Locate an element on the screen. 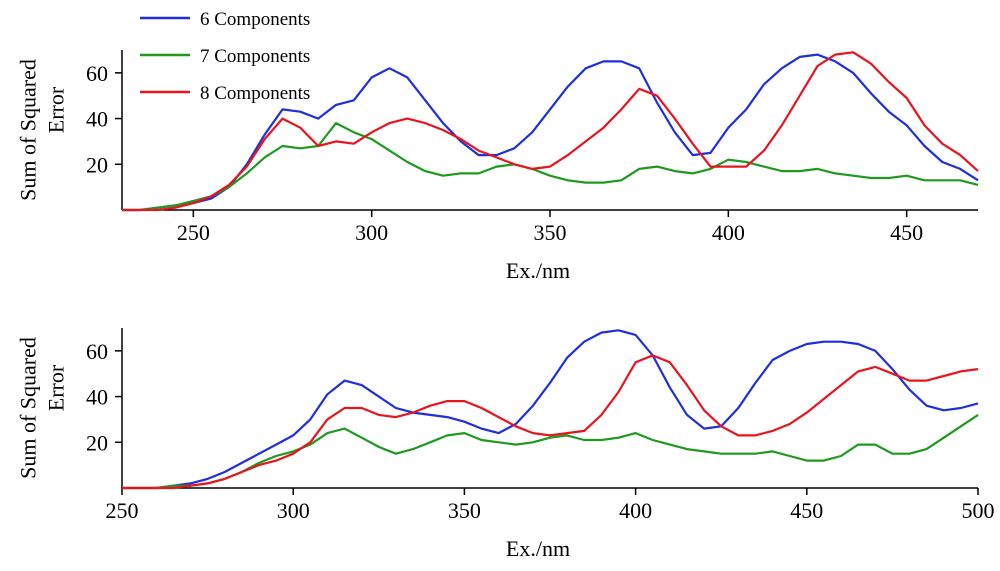 This screenshot has width=1000, height=571. legend: 6 Components 7 Components 8 Components is located at coordinates (225, 56).